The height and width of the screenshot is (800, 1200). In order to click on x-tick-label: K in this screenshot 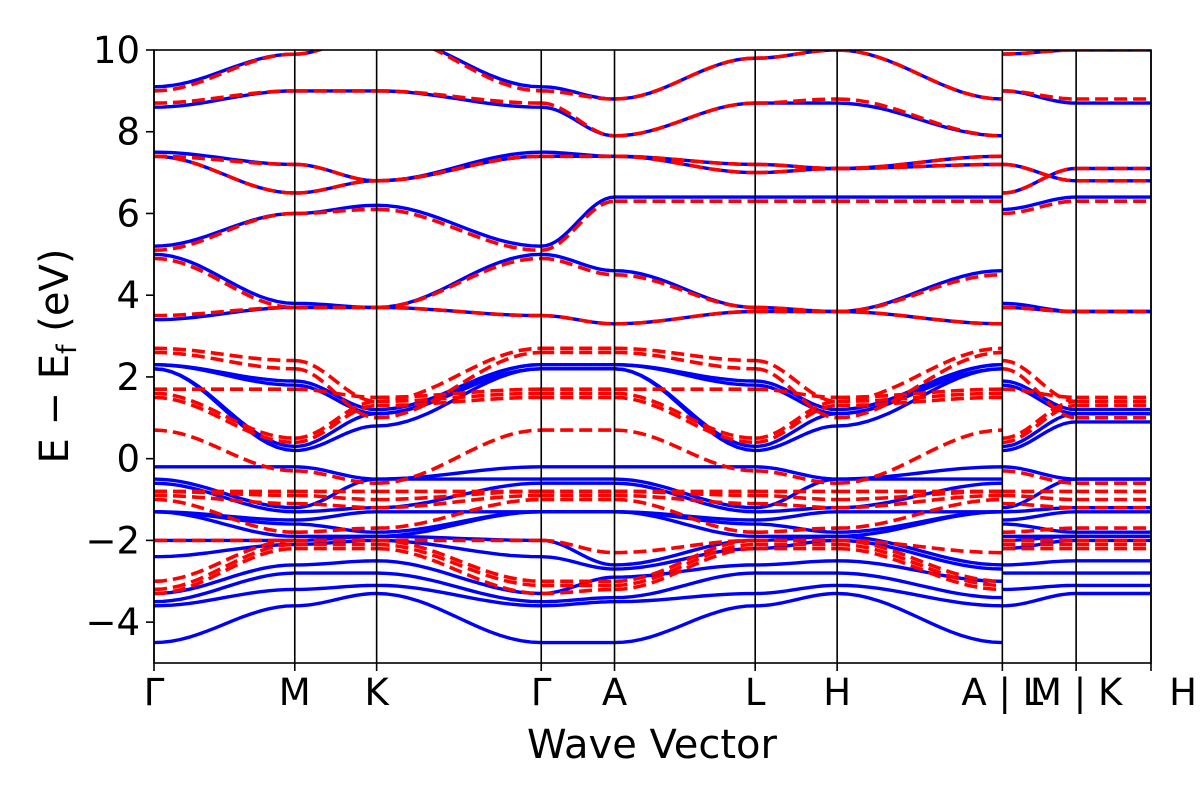, I will do `click(377, 692)`.